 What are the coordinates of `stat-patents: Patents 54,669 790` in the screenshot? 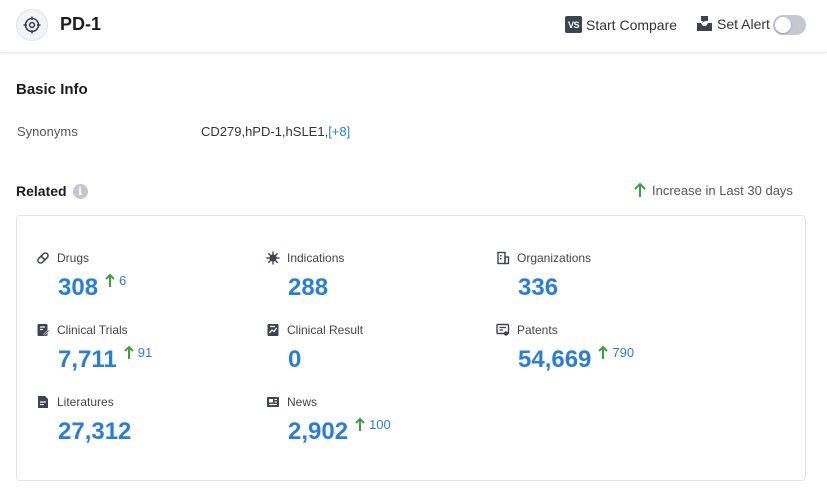 It's located at (587, 353).